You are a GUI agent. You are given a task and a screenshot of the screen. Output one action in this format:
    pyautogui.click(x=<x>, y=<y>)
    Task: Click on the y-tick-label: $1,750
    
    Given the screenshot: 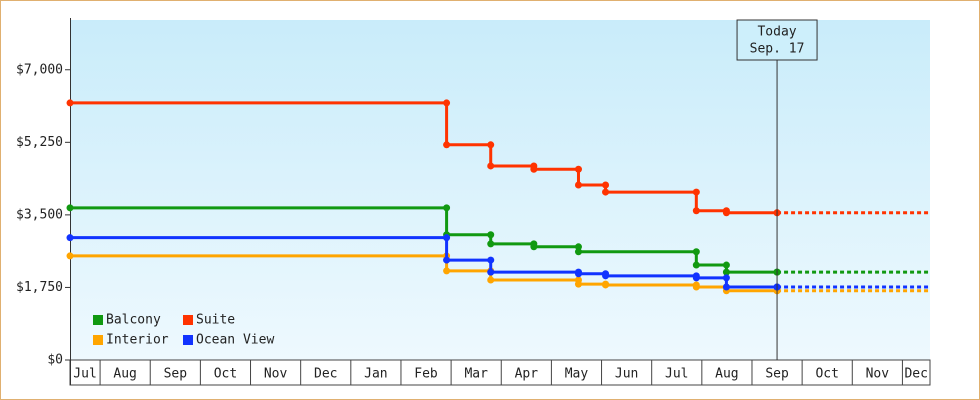 What is the action you would take?
    pyautogui.click(x=39, y=287)
    